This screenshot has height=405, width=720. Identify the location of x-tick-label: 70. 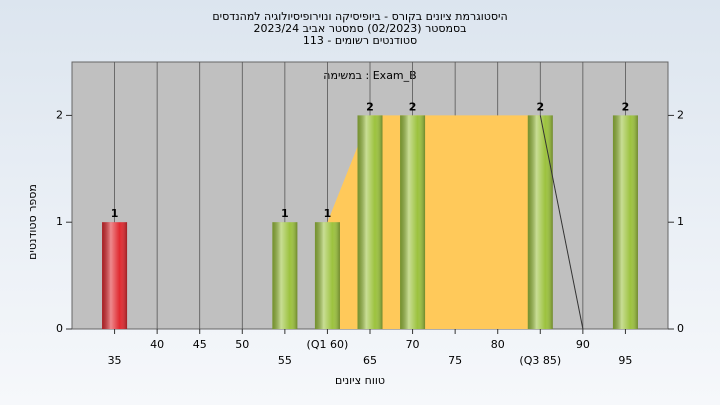
(413, 344).